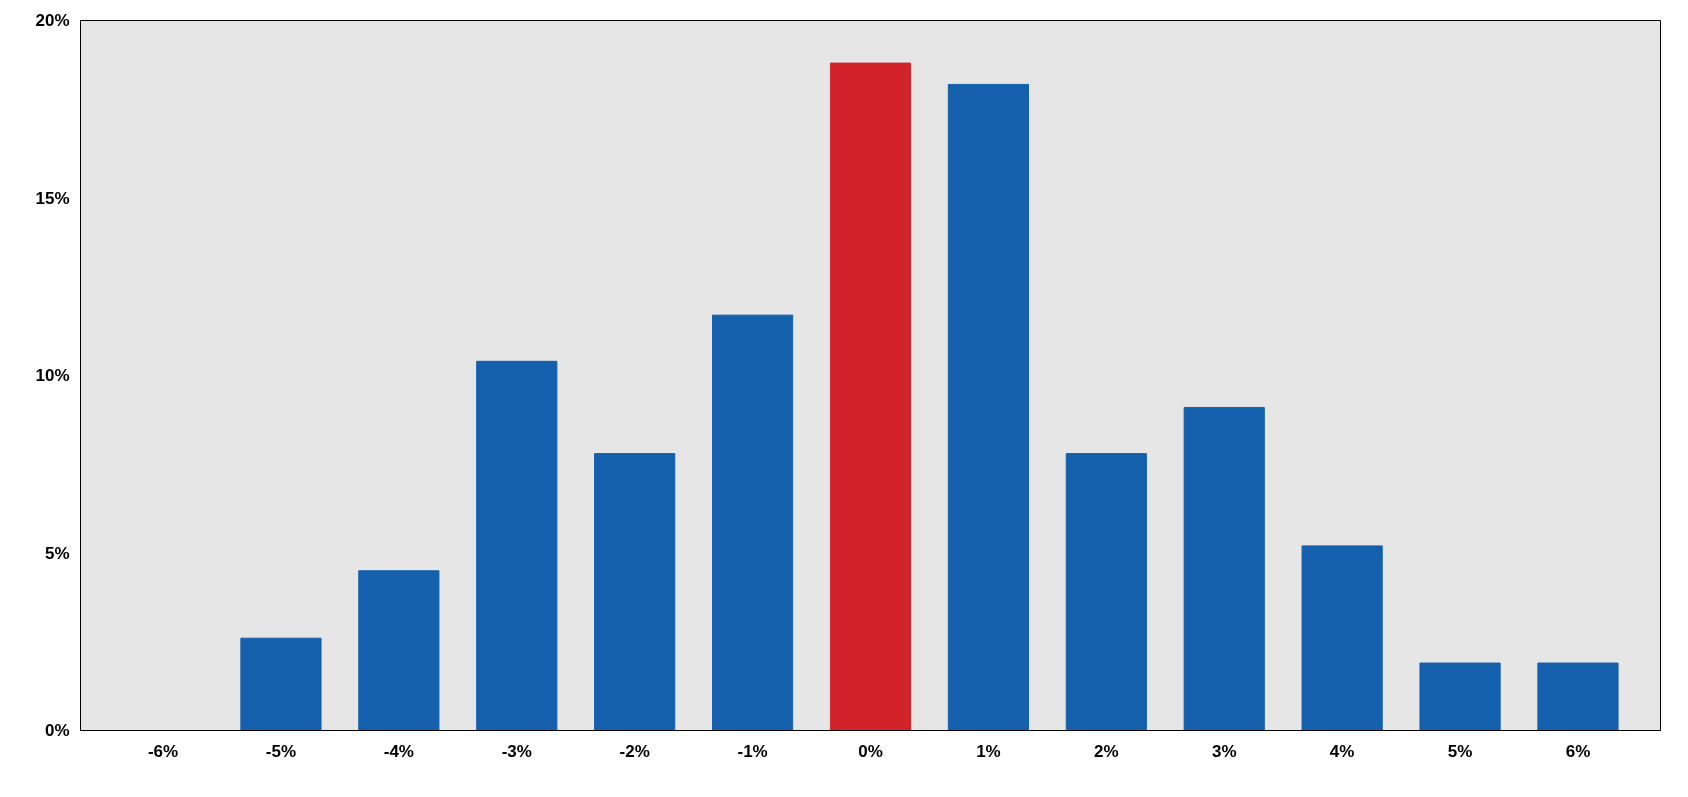 The image size is (1688, 797). I want to click on y-tick-label: 0%, so click(57, 730).